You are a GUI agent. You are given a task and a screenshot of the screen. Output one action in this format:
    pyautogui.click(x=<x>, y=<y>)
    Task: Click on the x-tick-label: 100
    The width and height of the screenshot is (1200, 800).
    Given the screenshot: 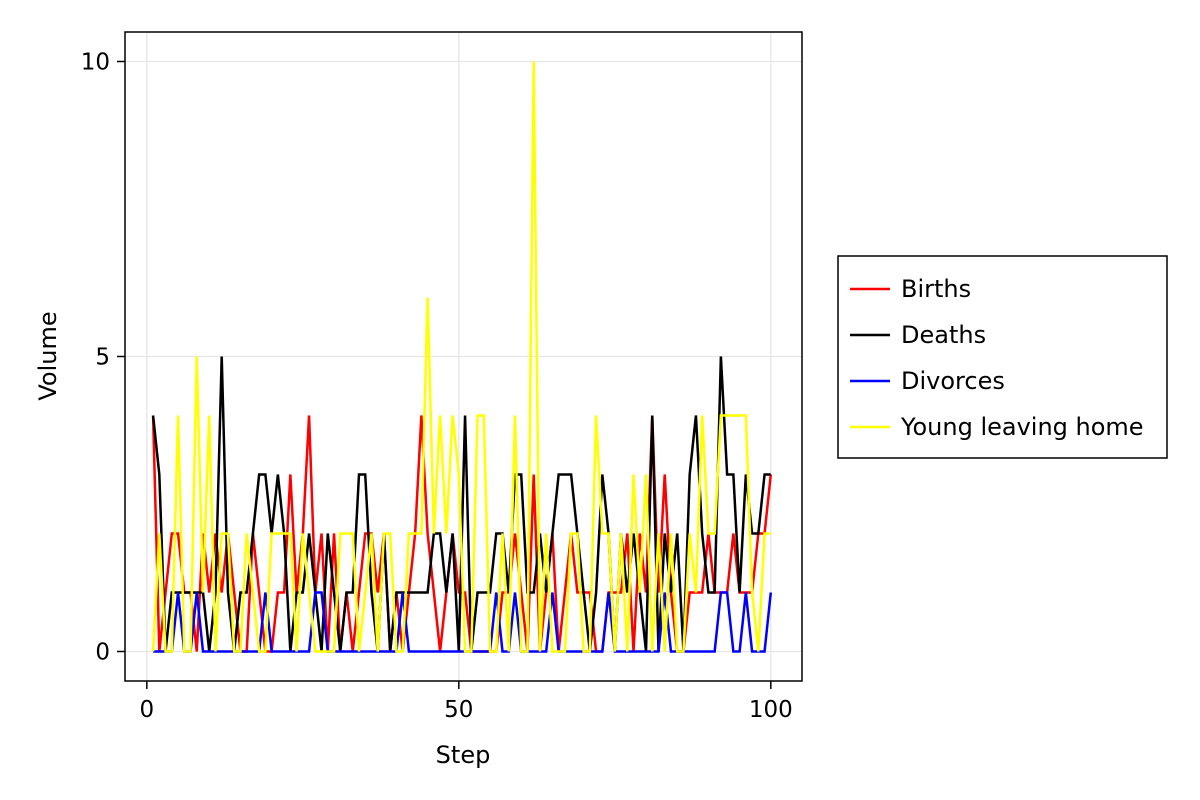 What is the action you would take?
    pyautogui.click(x=771, y=710)
    